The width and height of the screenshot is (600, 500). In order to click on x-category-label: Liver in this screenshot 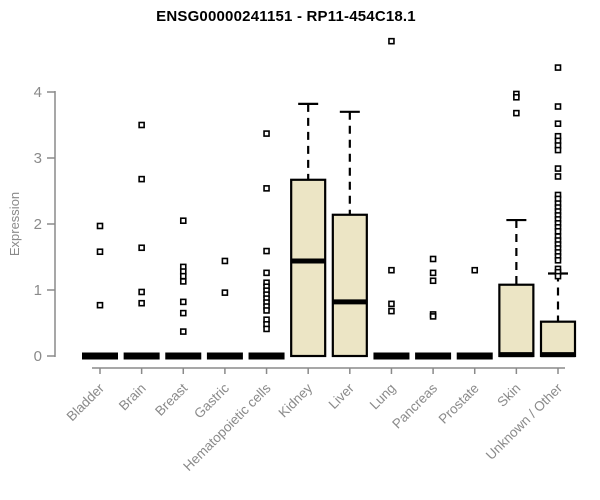, I will do `click(342, 396)`.